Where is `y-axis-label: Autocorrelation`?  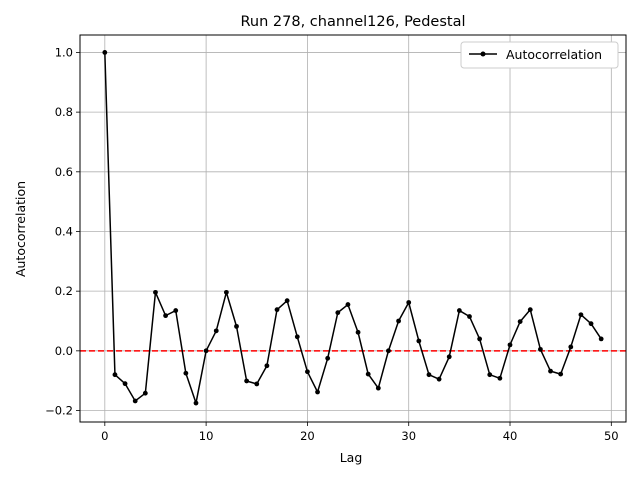 y-axis-label: Autocorrelation is located at coordinates (20, 229).